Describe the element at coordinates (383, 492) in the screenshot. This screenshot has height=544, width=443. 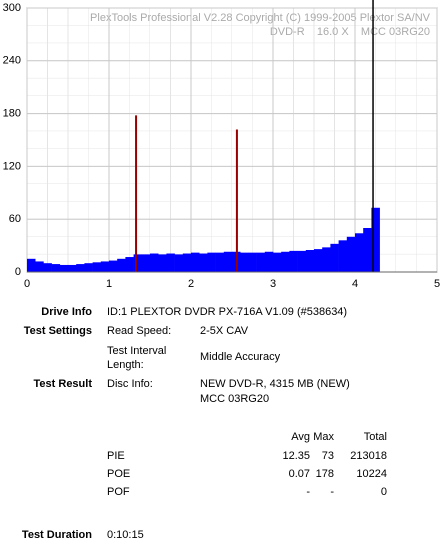
I see `stats-cell: 0` at that location.